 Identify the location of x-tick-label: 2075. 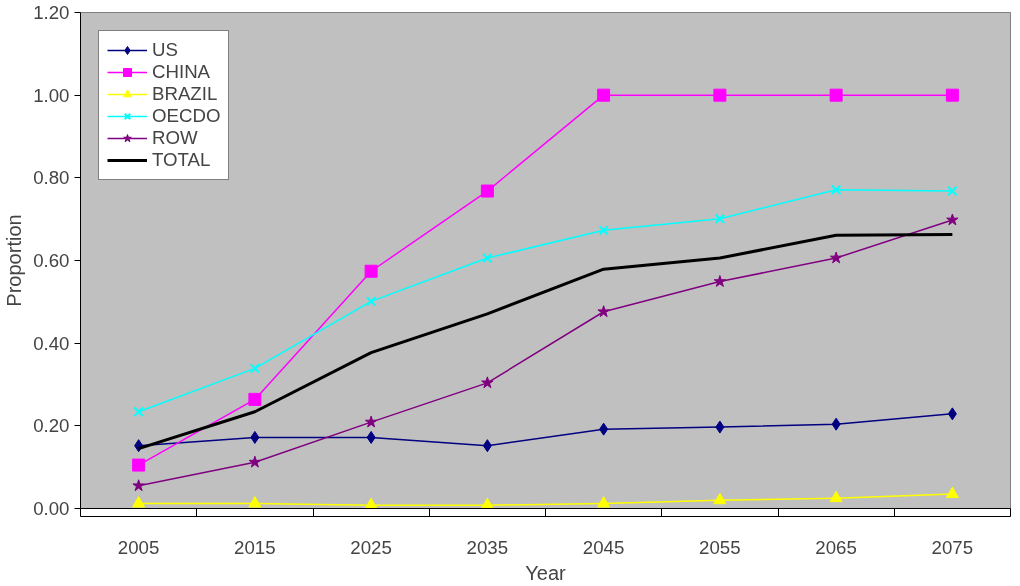
(952, 547).